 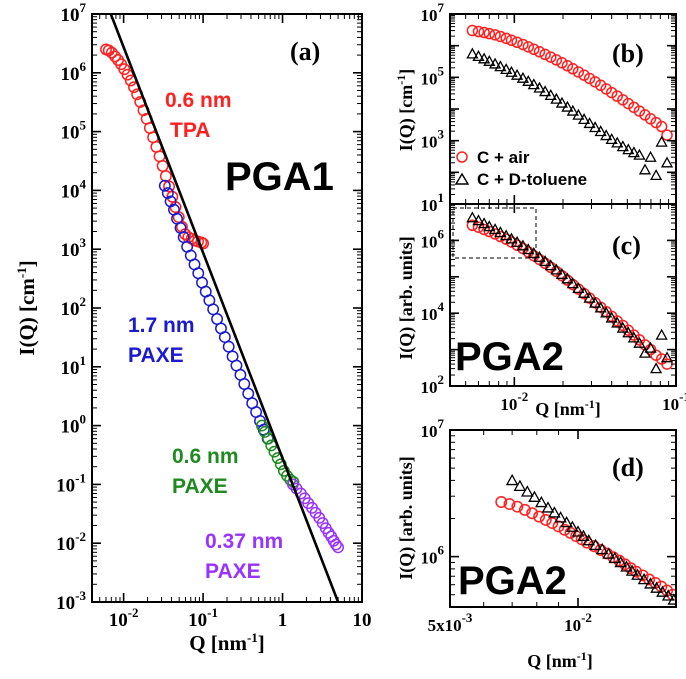 What do you see at coordinates (233, 571) in the screenshot?
I see `annotation-paxe-3-name: PAXE` at bounding box center [233, 571].